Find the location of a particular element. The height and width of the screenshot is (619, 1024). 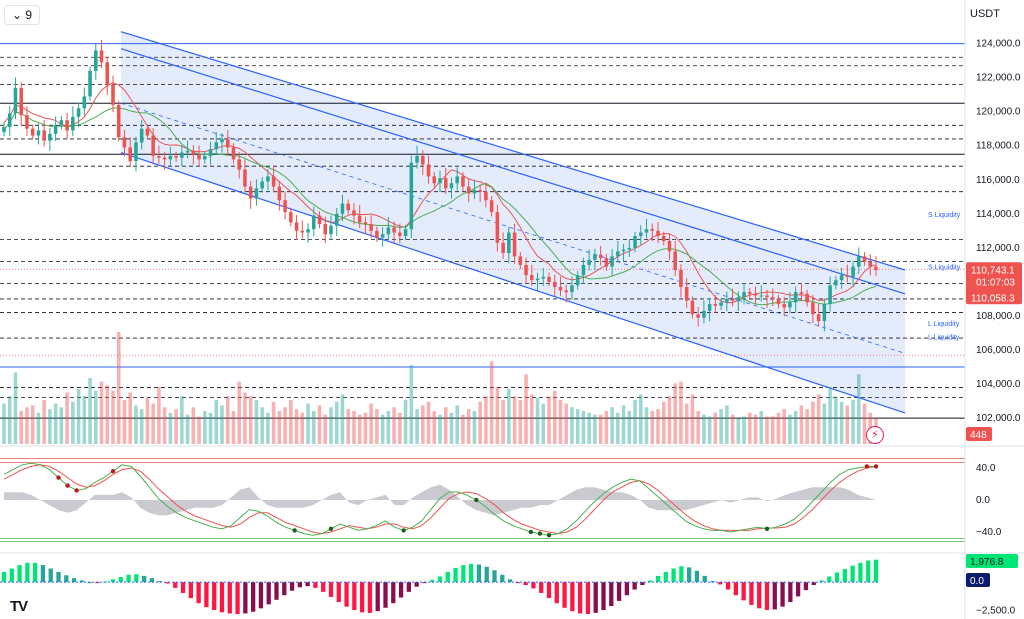

interval-selector: ⌄ 9 is located at coordinates (22, 15).